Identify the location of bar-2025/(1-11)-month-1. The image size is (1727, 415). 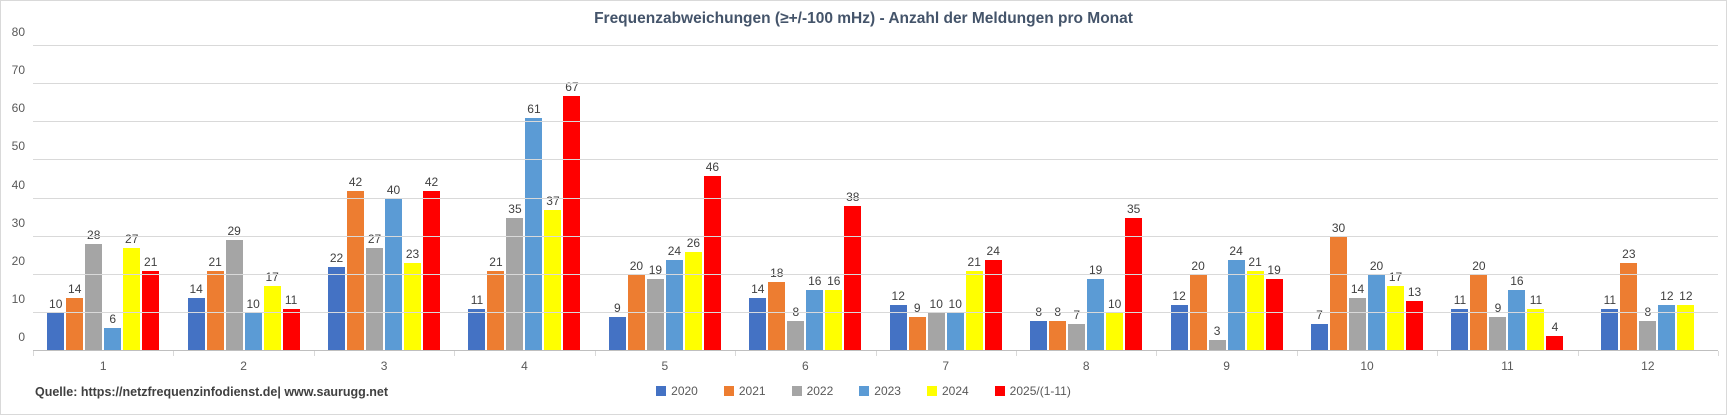
(151, 310).